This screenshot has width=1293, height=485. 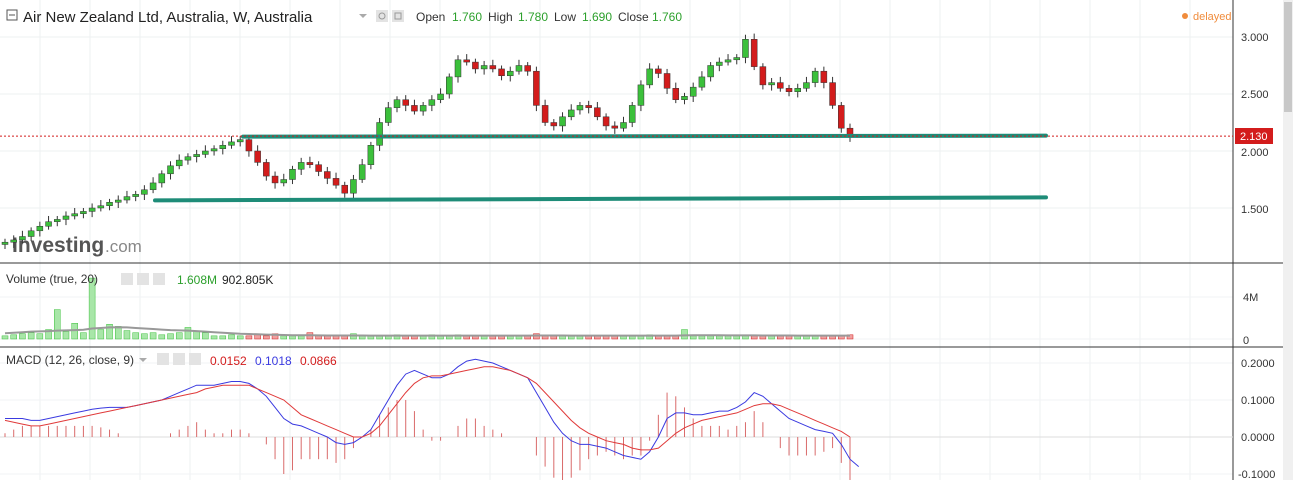 I want to click on watermark-brand: Investing, so click(x=58, y=245).